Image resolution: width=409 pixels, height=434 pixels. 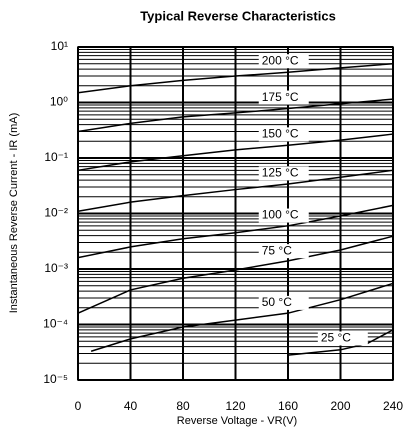 What do you see at coordinates (56, 157) in the screenshot?
I see `y-tick-label: 10⁻¹` at bounding box center [56, 157].